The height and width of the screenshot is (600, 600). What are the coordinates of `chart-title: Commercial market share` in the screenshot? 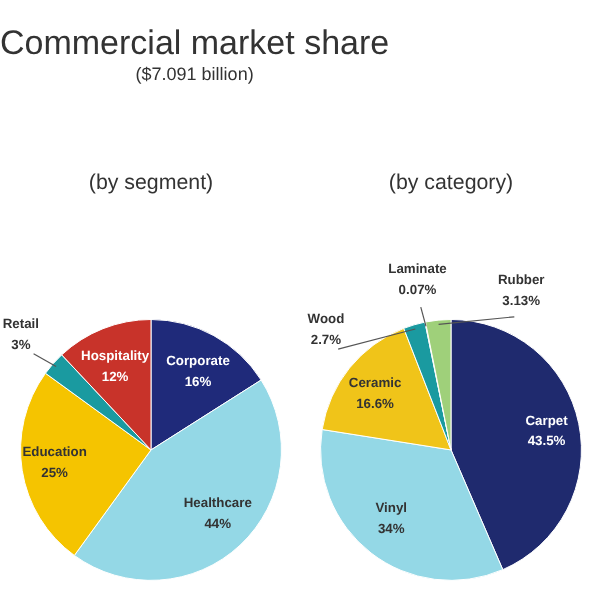 It's located at (195, 44).